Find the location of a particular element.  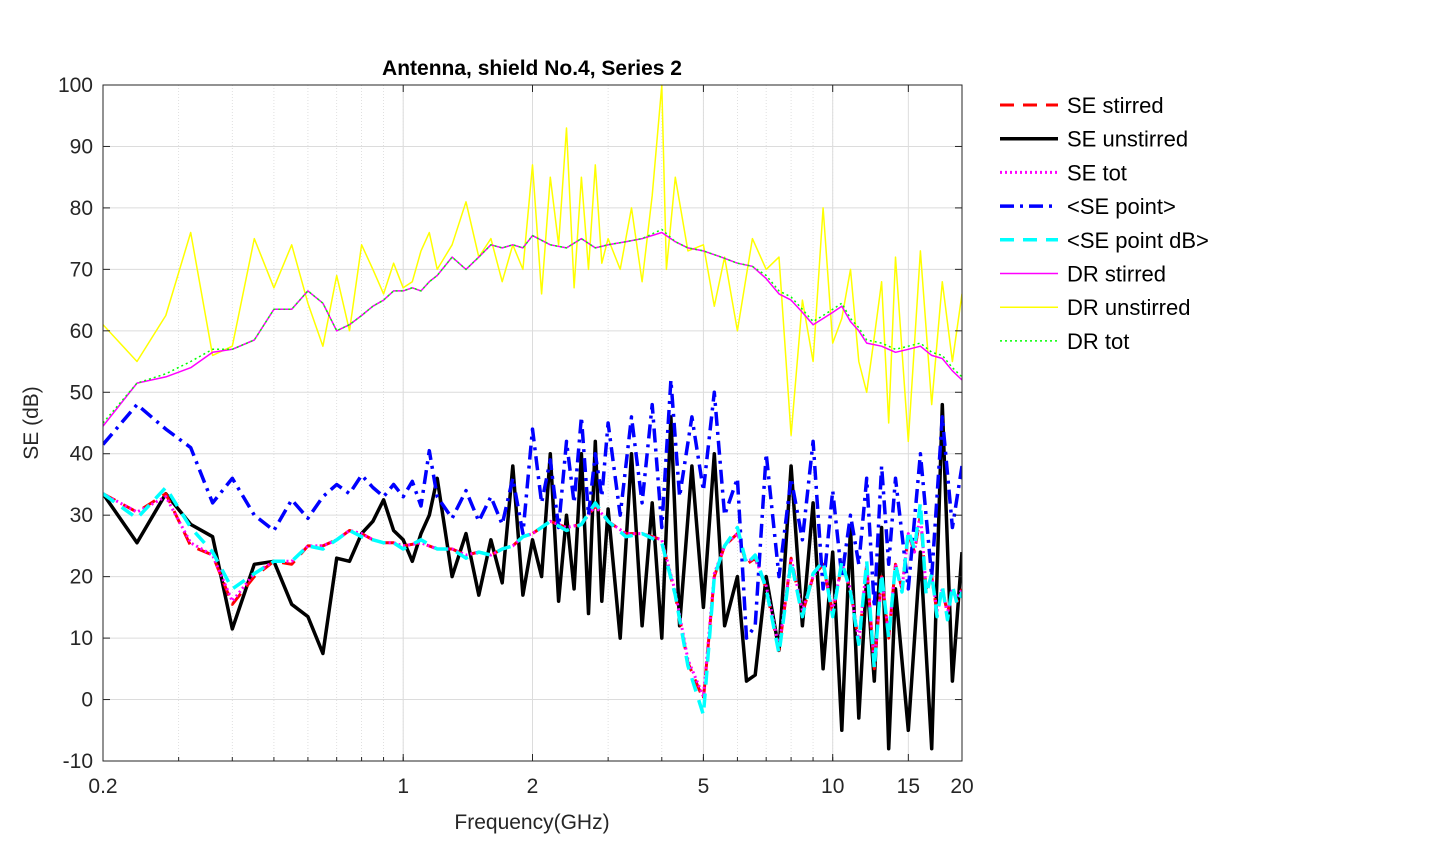

x-tick-label: 1 is located at coordinates (403, 786).